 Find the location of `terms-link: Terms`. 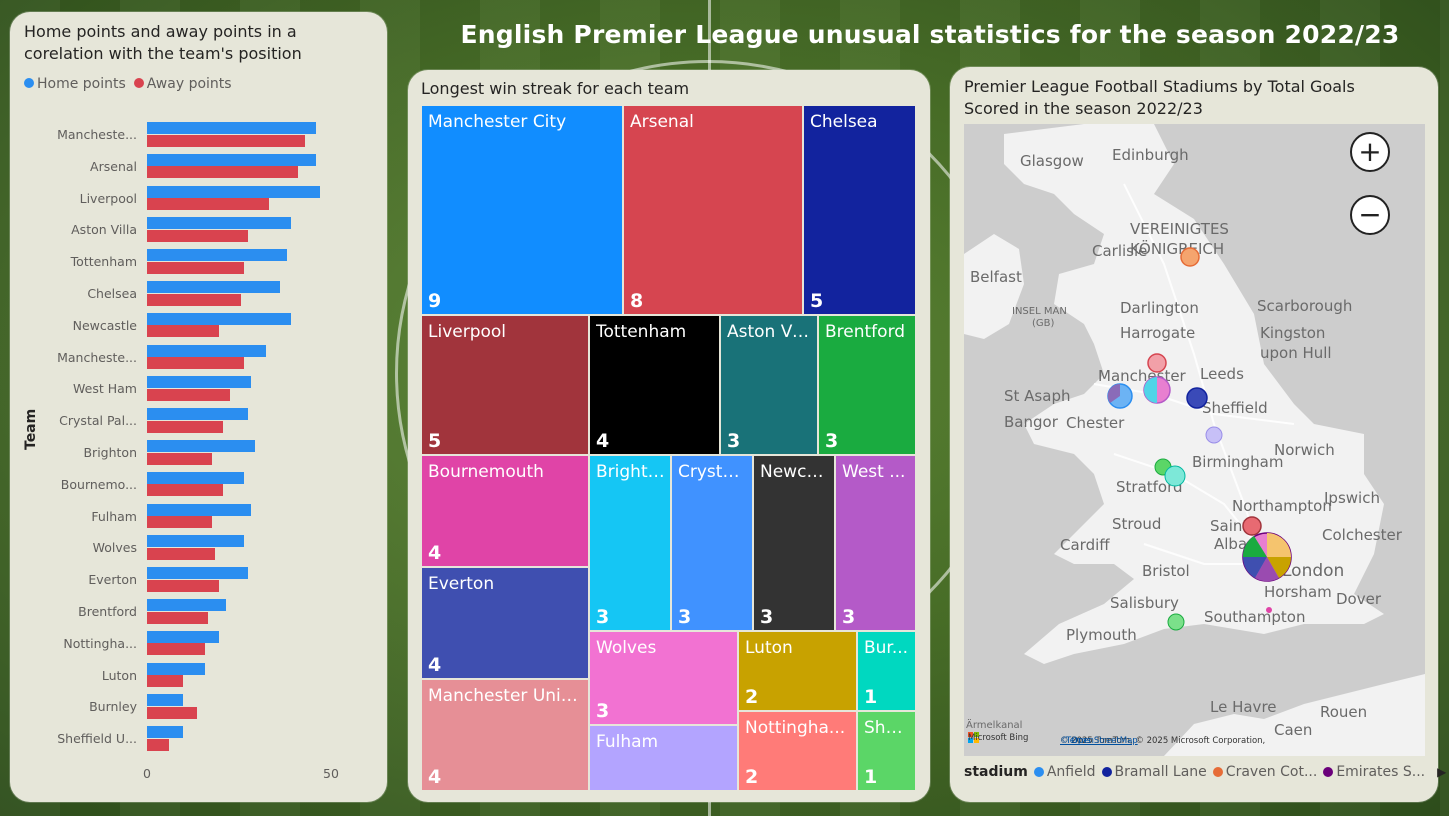

terms-link: Terms is located at coordinates (1079, 741).